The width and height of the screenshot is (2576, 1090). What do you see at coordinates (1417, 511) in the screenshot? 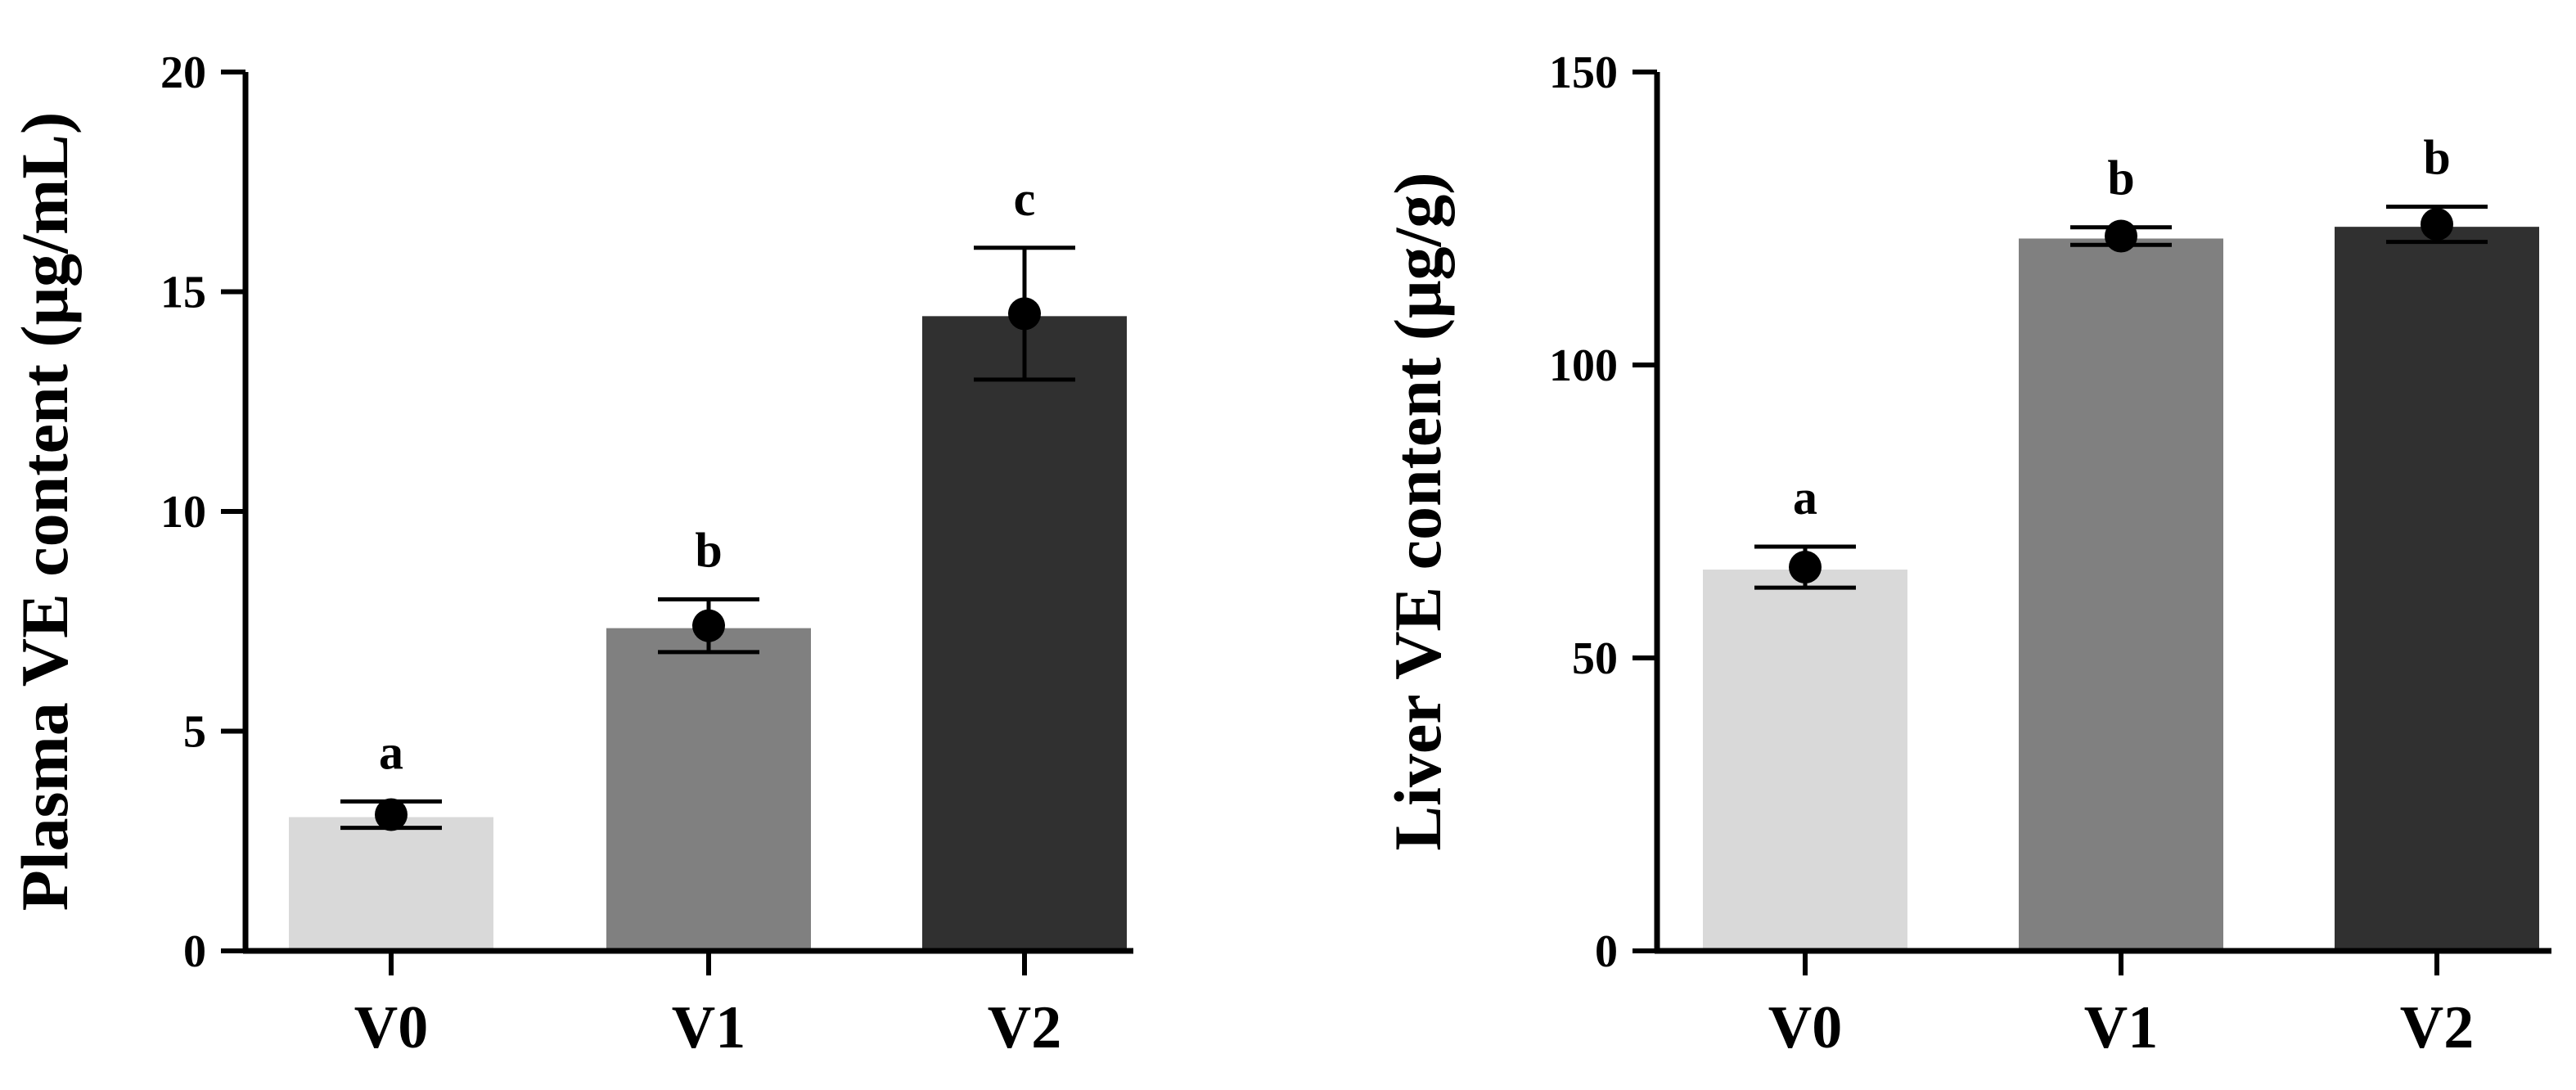
I see `y-axis-title: Liver VE content (μg/g)` at bounding box center [1417, 511].